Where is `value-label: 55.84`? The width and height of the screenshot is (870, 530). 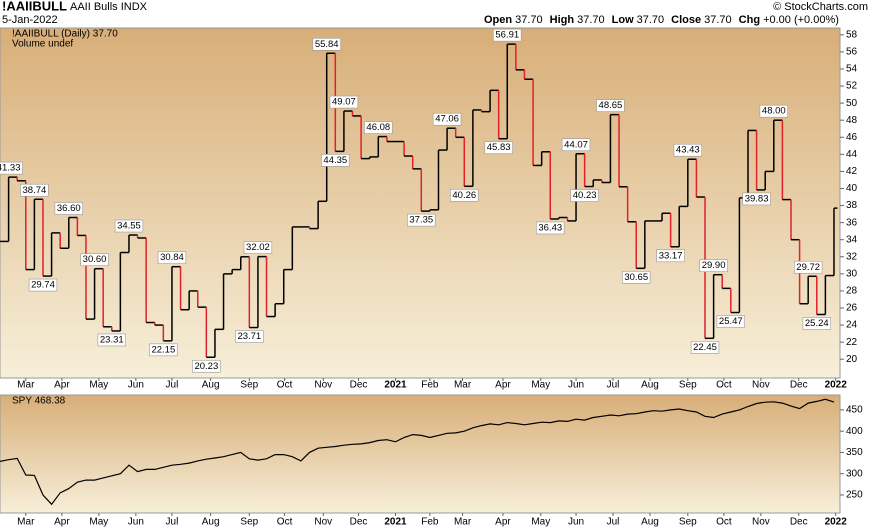 value-label: 55.84 is located at coordinates (327, 44).